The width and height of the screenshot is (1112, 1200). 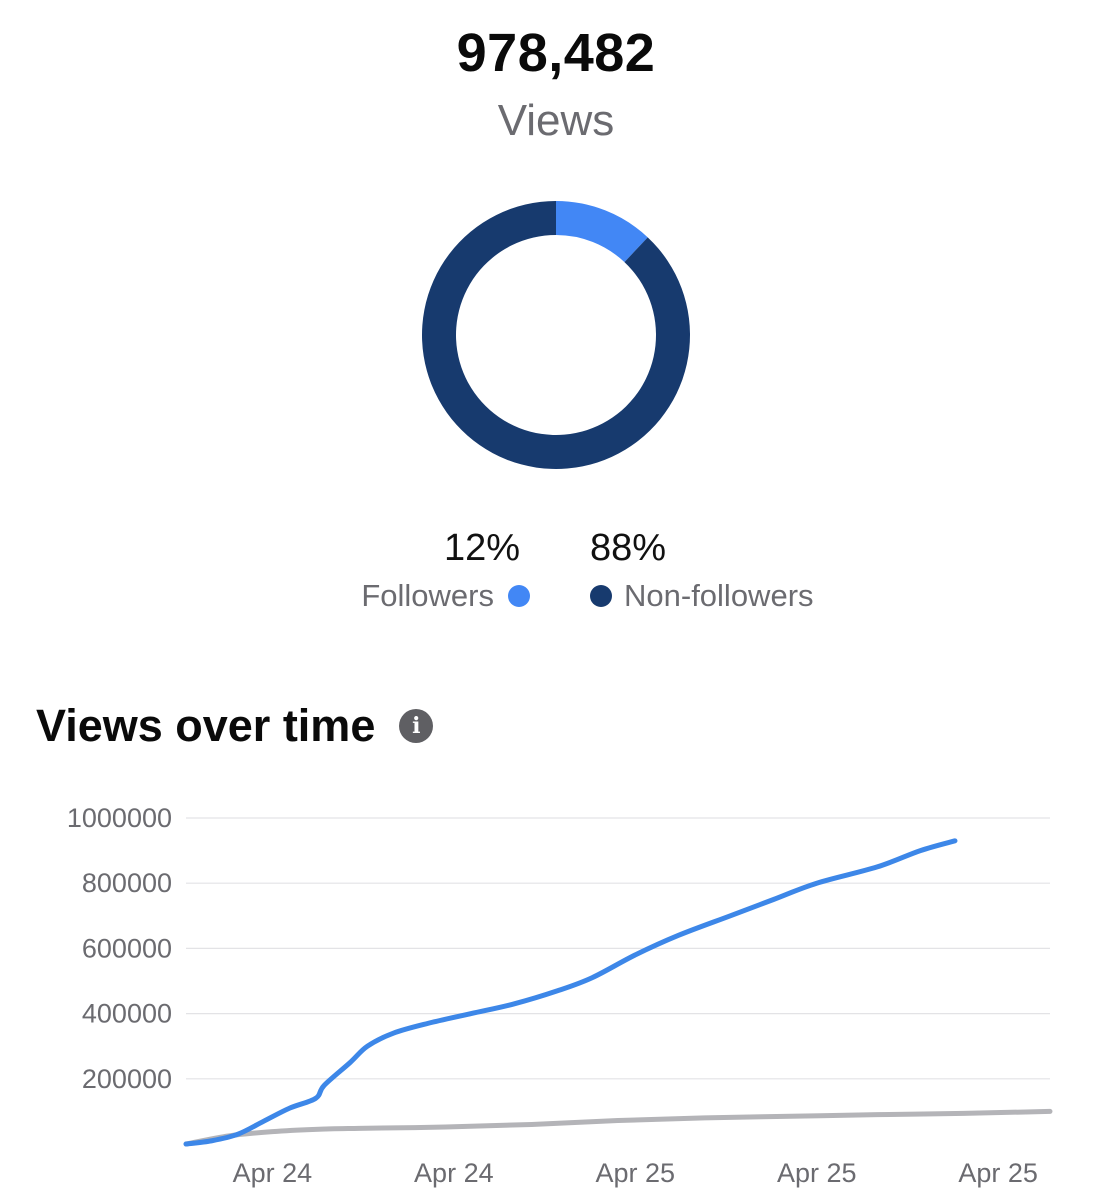 What do you see at coordinates (481, 548) in the screenshot?
I see `followers-percent: 12%` at bounding box center [481, 548].